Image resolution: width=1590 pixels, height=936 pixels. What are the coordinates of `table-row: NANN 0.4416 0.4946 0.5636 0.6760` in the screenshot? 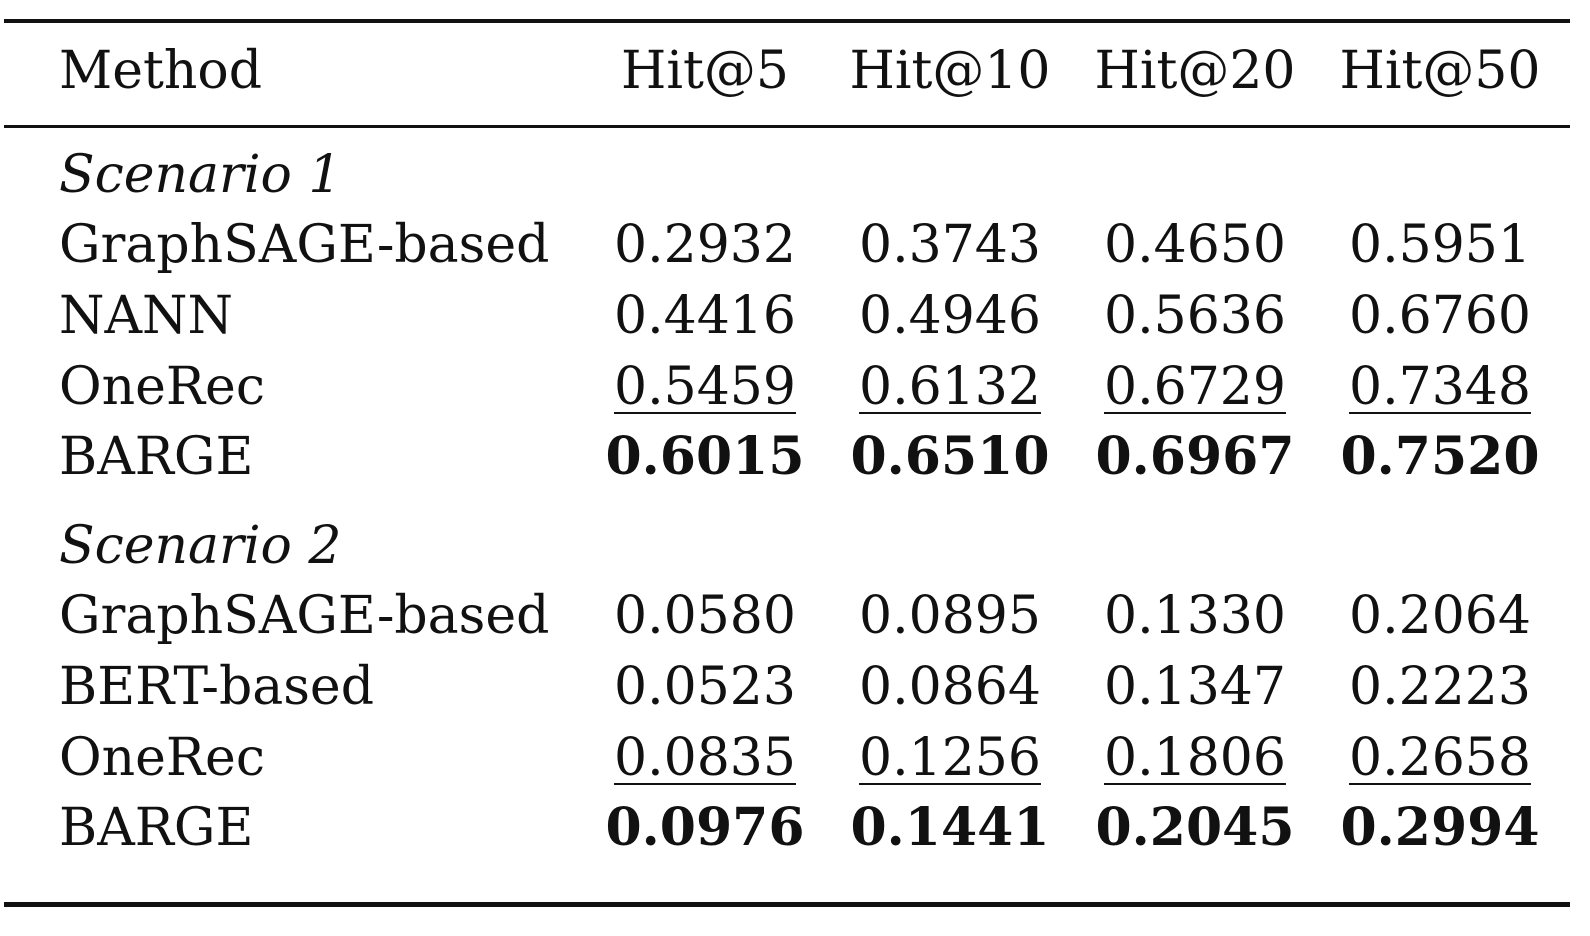 It's located at (795, 316).